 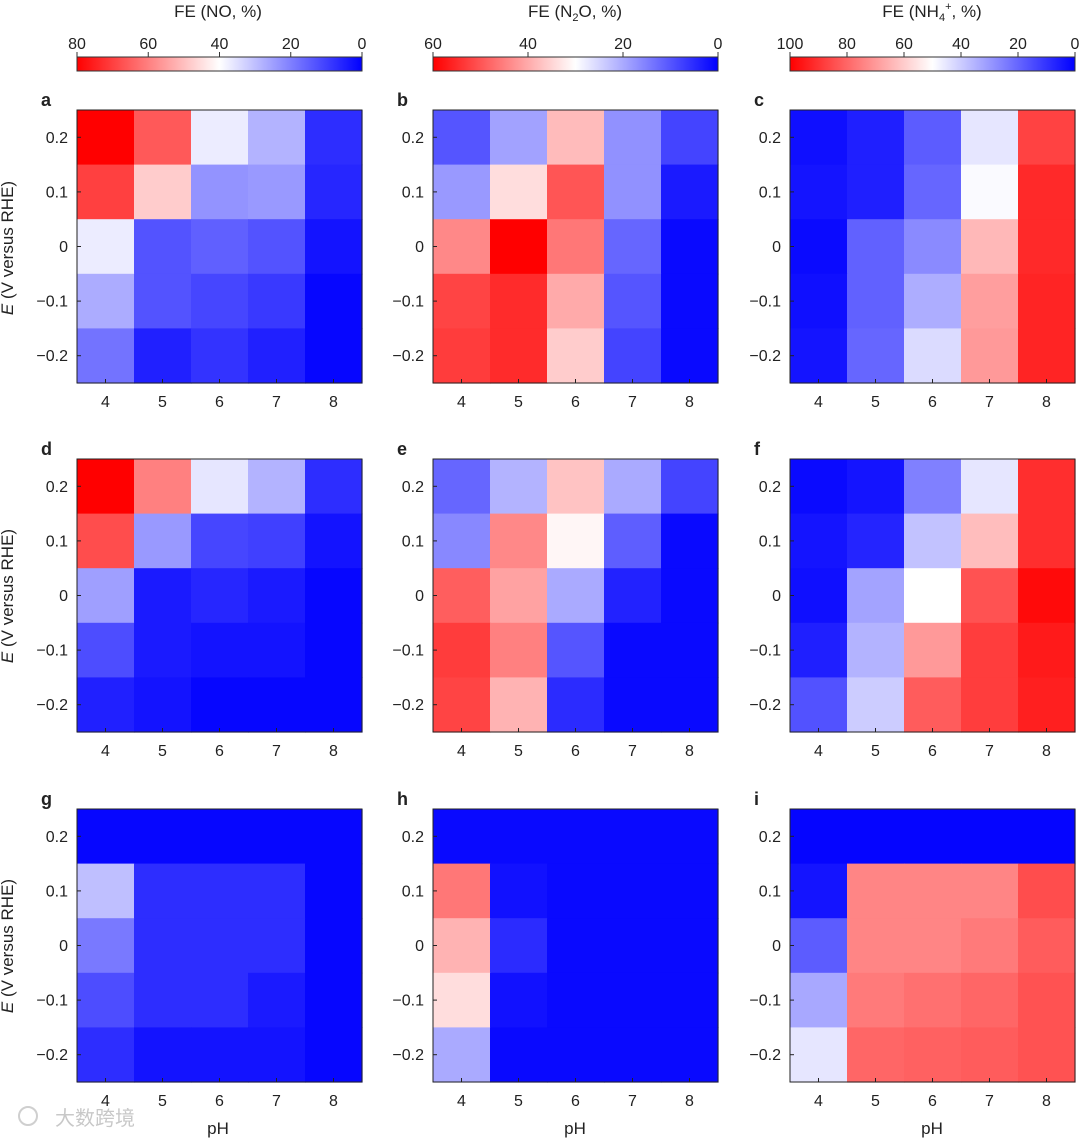 I want to click on heatmap-panel-a: a 0.2 0.1 0 −0.1 −0.2 4 5 6 7 8, so click(x=199, y=250).